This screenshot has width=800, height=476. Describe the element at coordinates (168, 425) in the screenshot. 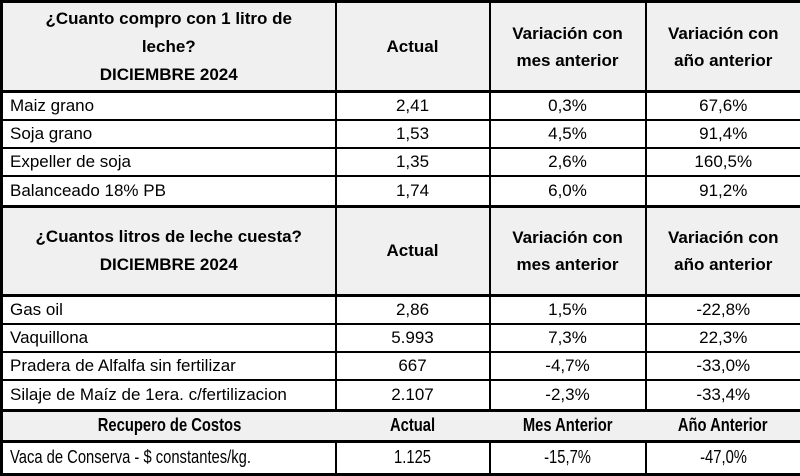

I see `section3-title: Recupero de Costos` at that location.